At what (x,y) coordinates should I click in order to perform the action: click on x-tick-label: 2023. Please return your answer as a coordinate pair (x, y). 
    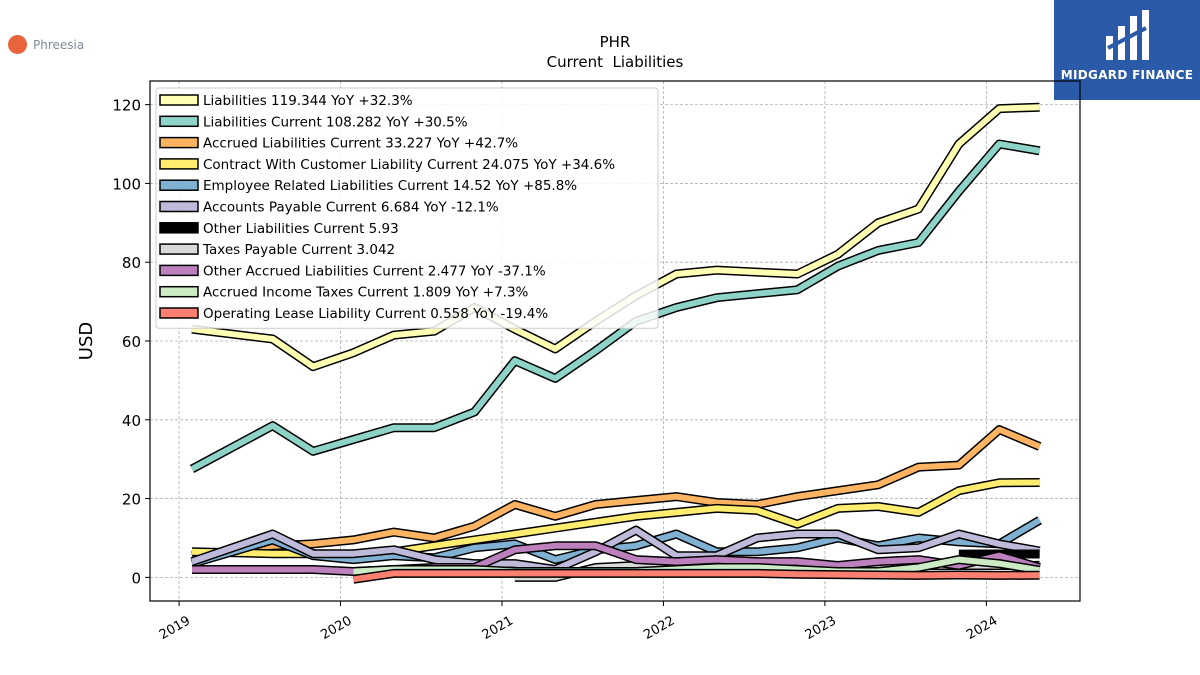
    Looking at the image, I should click on (821, 628).